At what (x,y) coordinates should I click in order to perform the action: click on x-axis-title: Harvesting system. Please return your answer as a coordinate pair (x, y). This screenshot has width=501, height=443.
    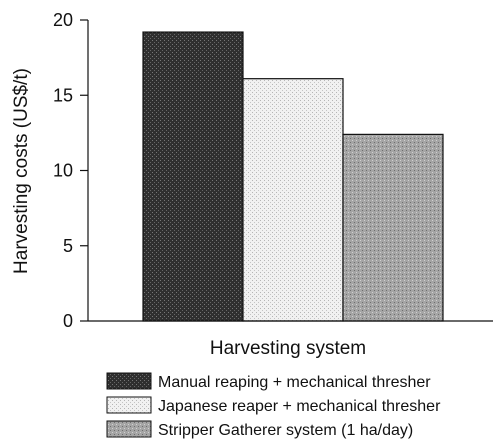
    Looking at the image, I should click on (288, 348).